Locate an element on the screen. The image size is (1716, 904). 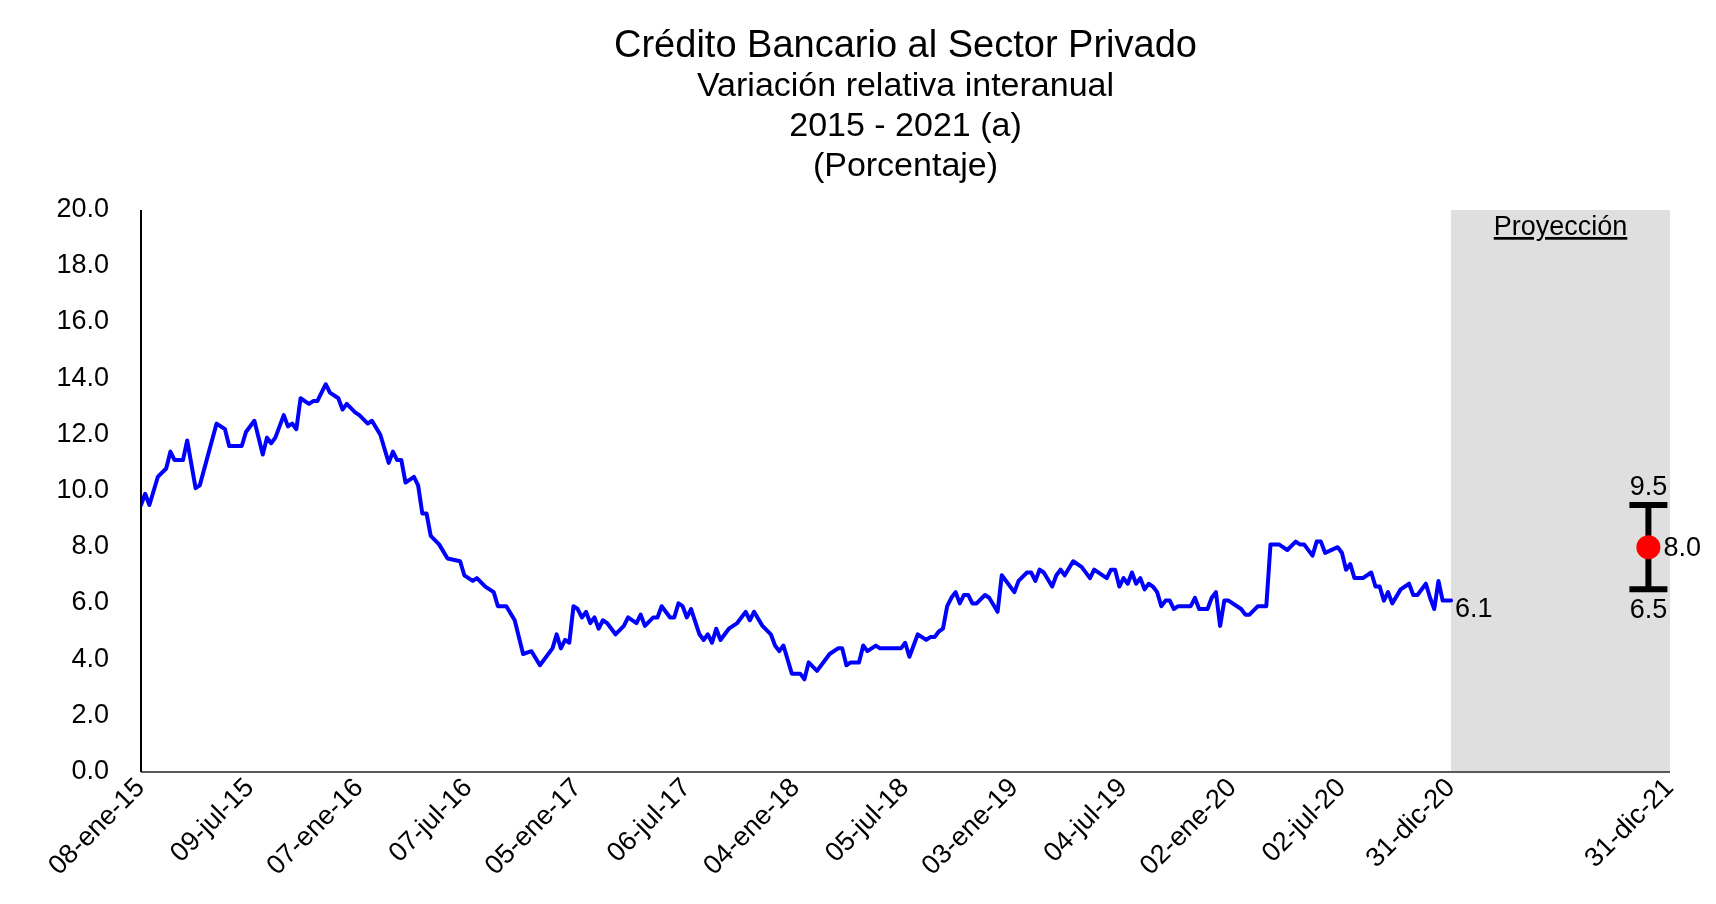
y-tick-label: 20.0 is located at coordinates (82, 208).